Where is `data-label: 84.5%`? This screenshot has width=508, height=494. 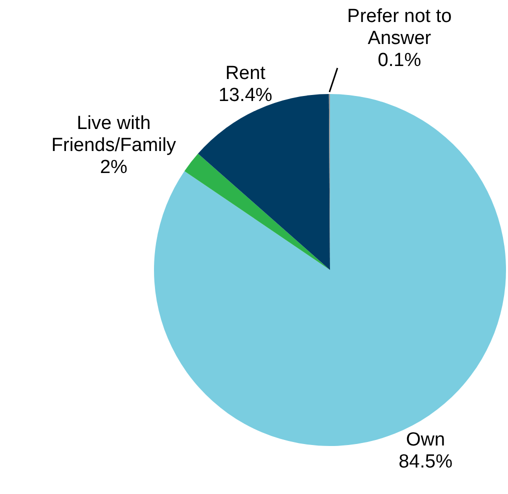 data-label: 84.5% is located at coordinates (425, 461).